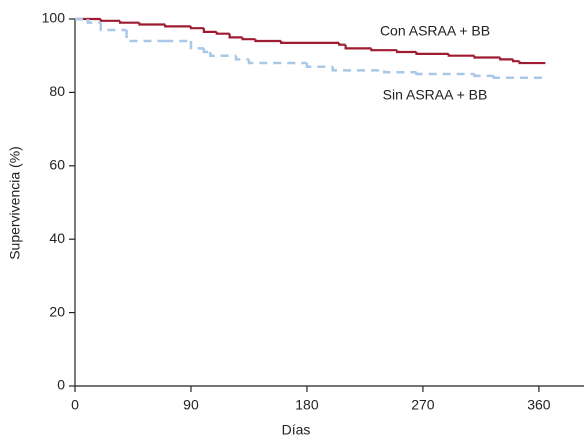 The height and width of the screenshot is (442, 584). I want to click on y-axis-label: Supervivencia (%), so click(15, 203).